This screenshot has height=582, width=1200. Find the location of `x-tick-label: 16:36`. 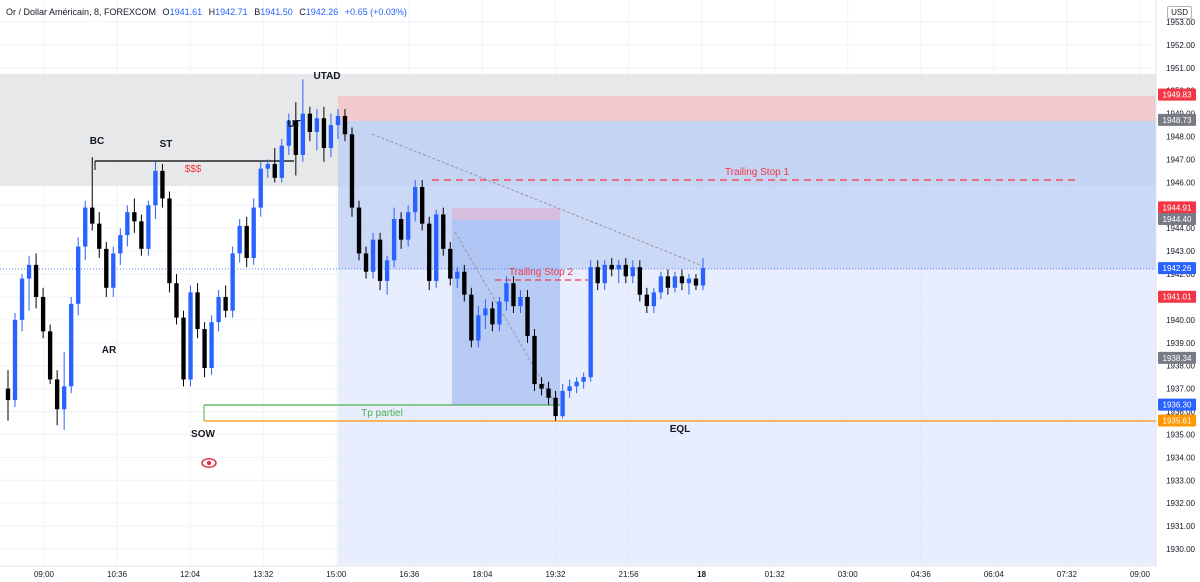

x-tick-label: 16:36 is located at coordinates (409, 574).